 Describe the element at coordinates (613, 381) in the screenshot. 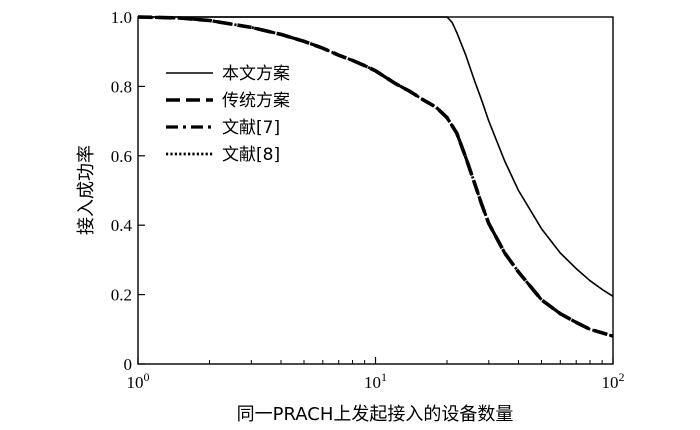

I see `x-tick-label: 10²` at that location.